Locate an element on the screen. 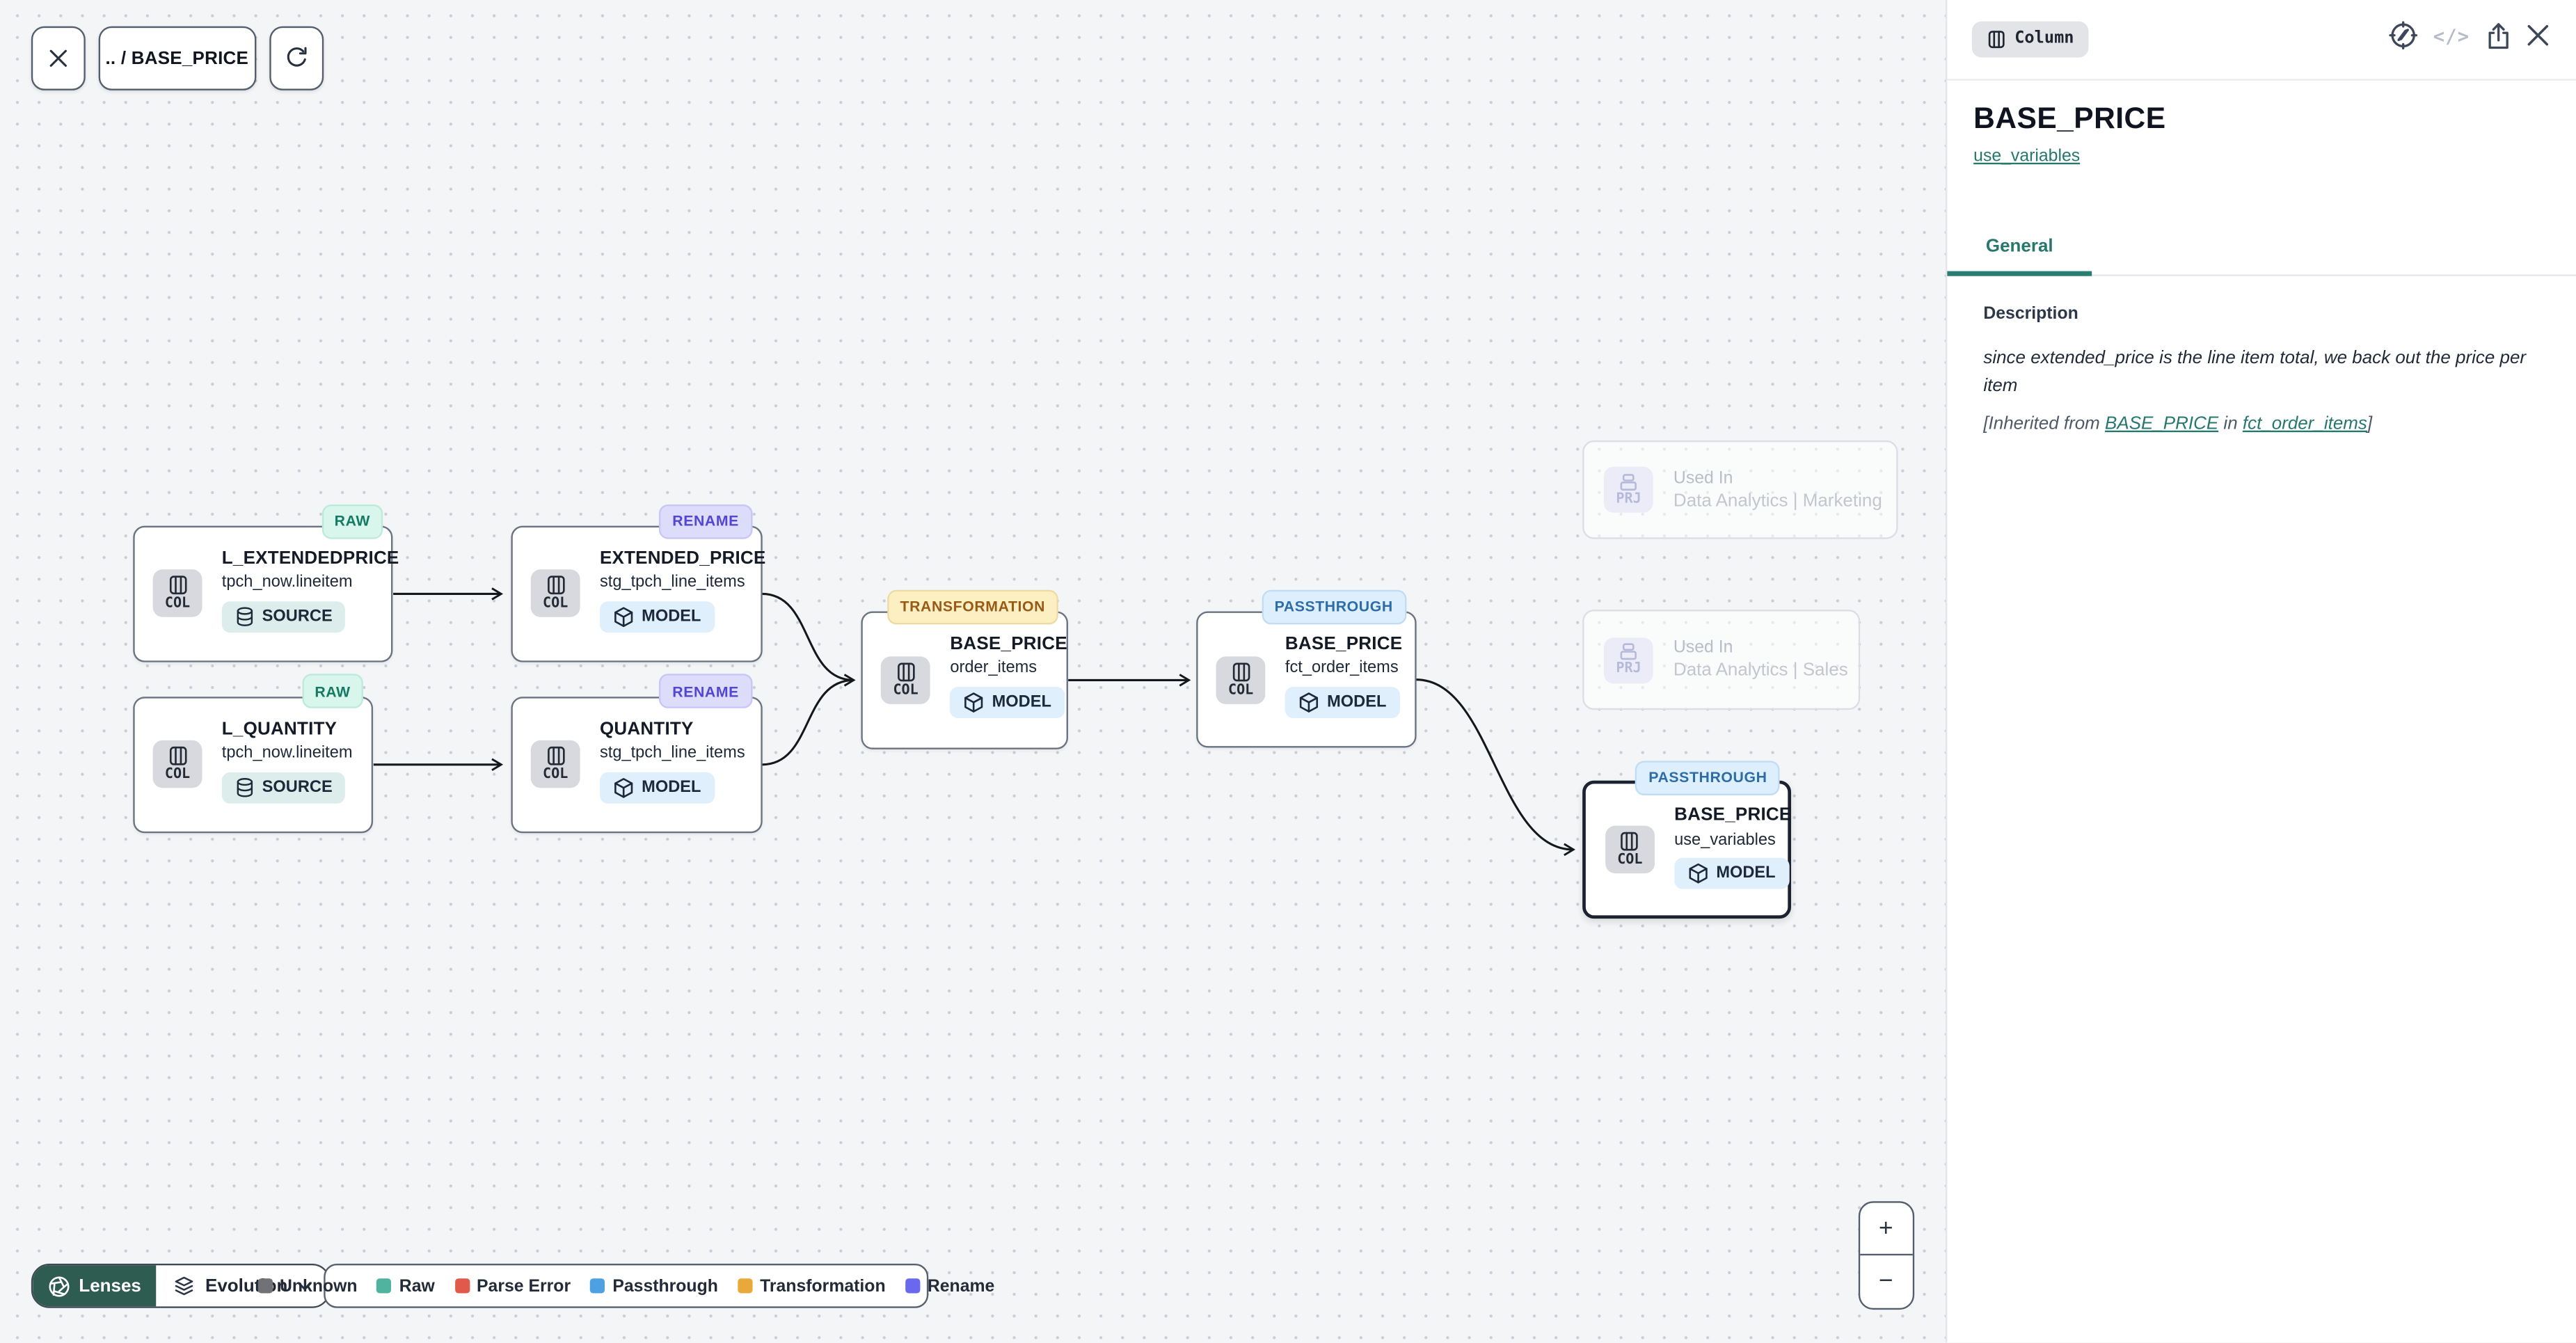 The width and height of the screenshot is (2576, 1343). tabs-divider is located at coordinates (2261, 275).